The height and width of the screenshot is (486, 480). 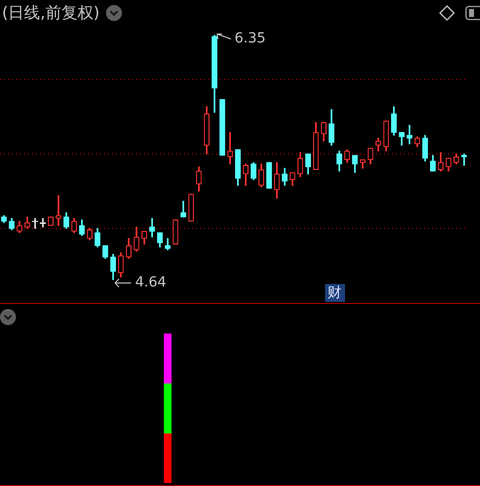 I want to click on text: 财, so click(x=334, y=293).